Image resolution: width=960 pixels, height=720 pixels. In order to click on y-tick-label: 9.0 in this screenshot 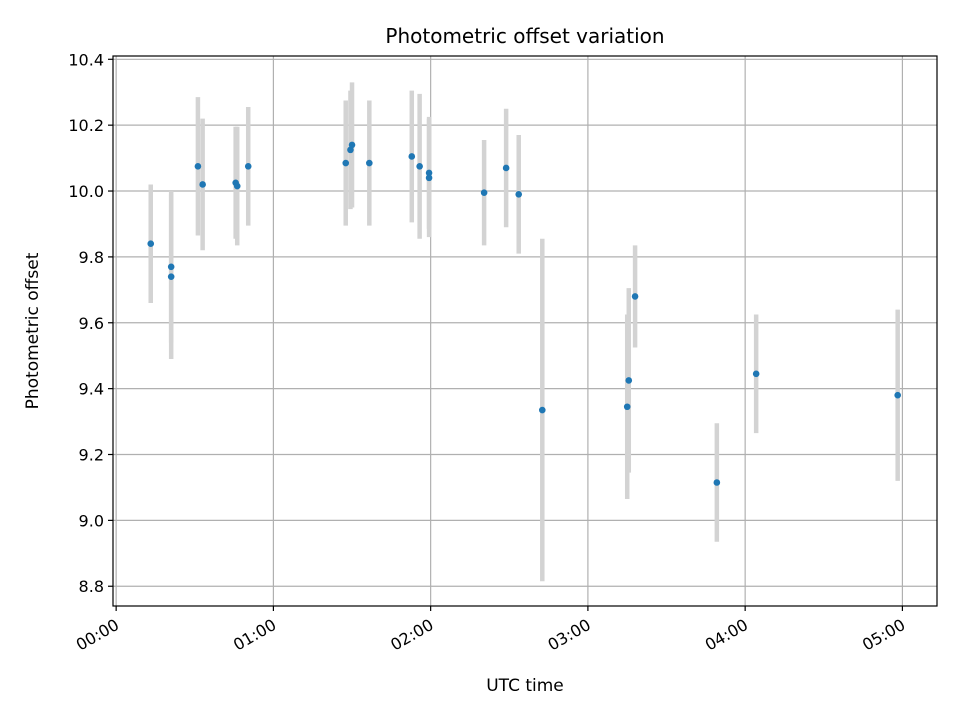, I will do `click(91, 520)`.